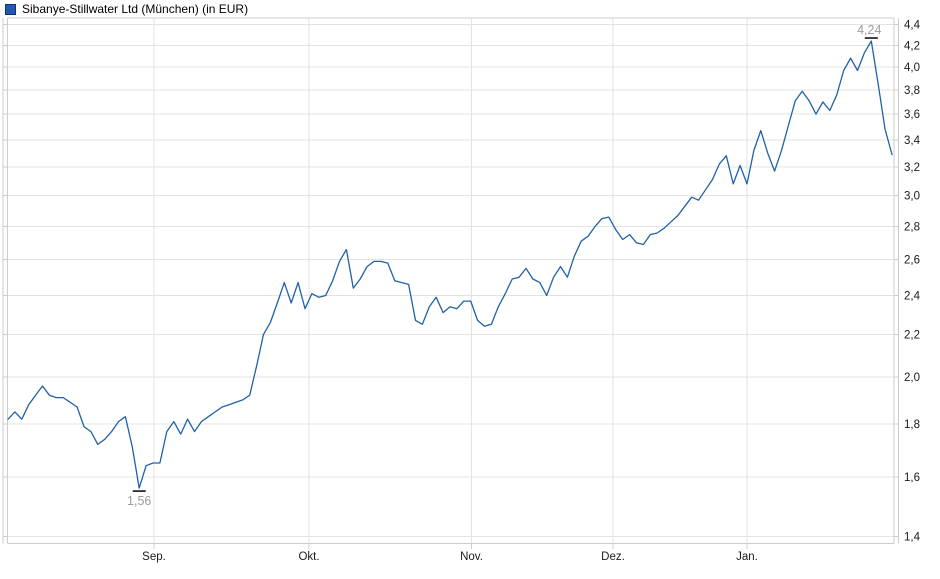 Image resolution: width=940 pixels, height=579 pixels. I want to click on y-axis-label: 2,8, so click(912, 228).